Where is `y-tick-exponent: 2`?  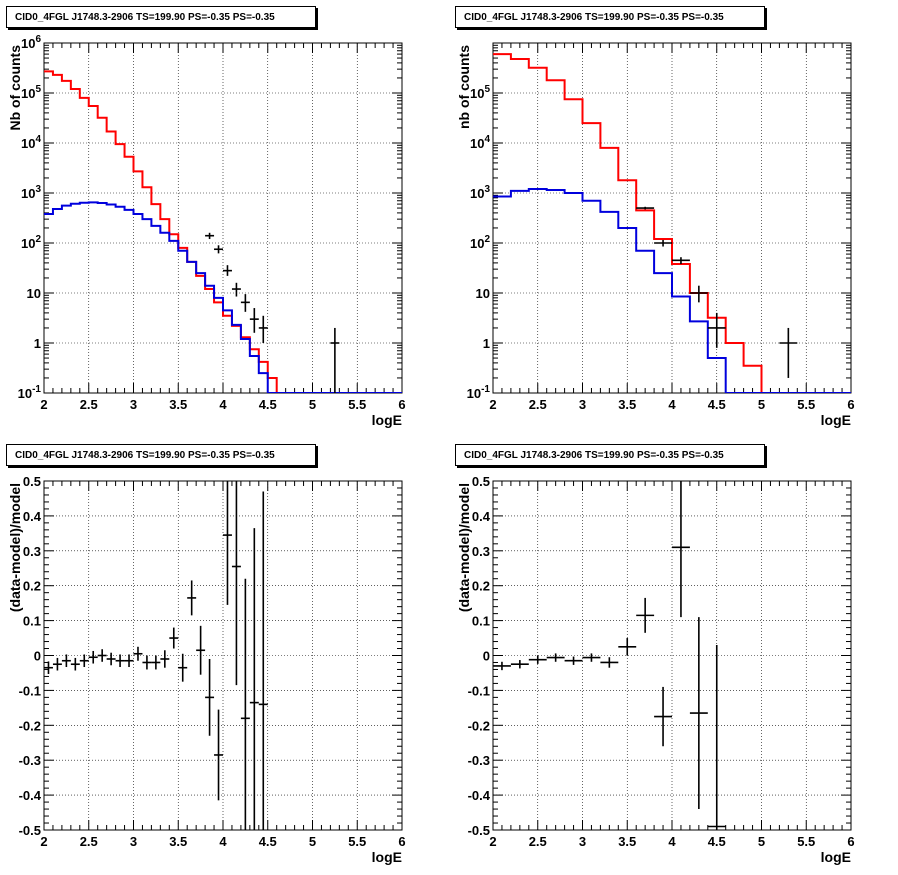 y-tick-exponent: 2 is located at coordinates (487, 239).